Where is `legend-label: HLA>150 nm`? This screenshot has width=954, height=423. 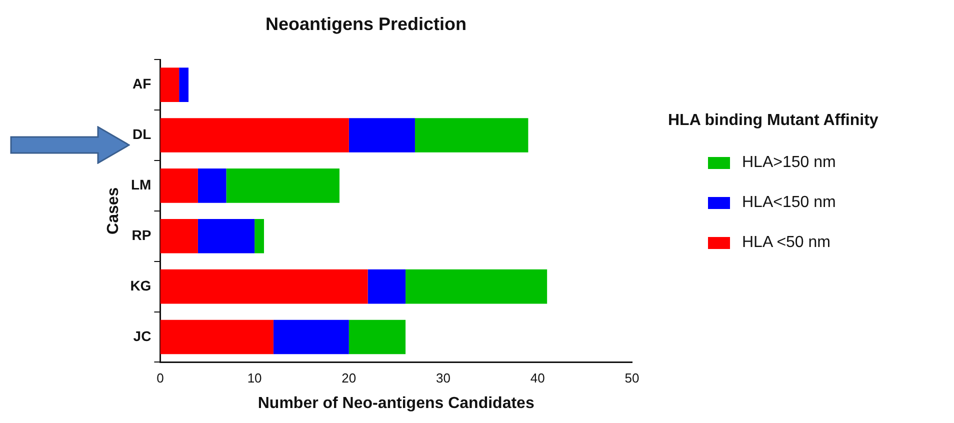 legend-label: HLA>150 nm is located at coordinates (789, 163).